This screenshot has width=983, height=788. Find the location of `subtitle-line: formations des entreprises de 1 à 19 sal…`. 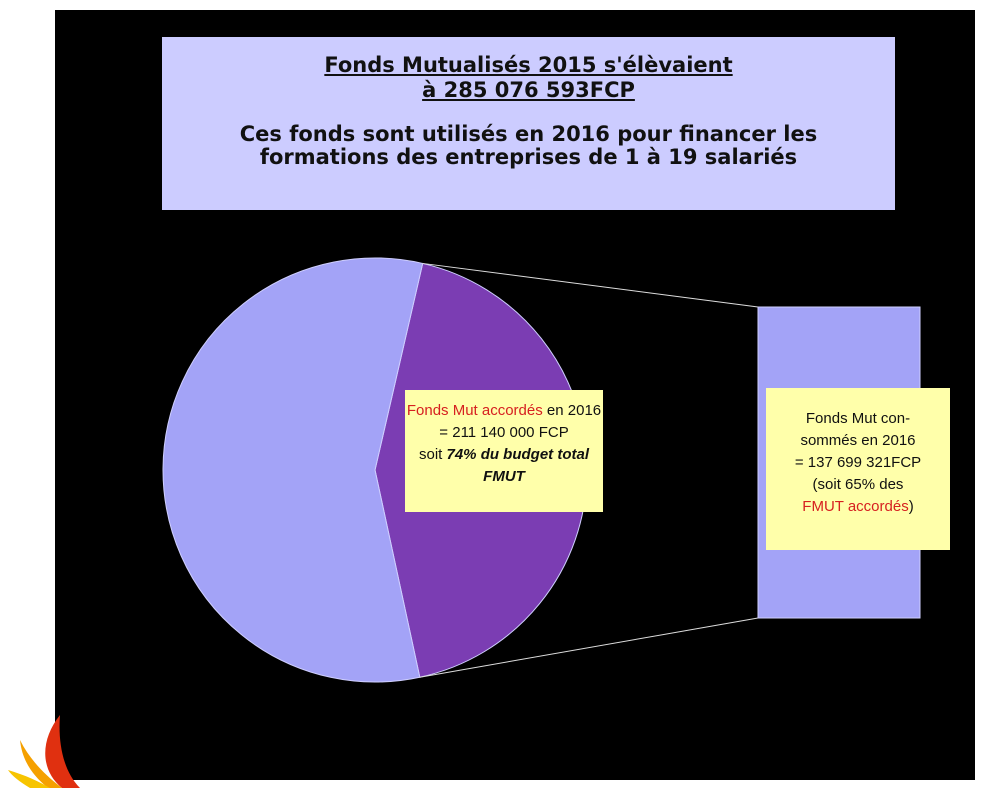

subtitle-line: formations des entreprises de 1 à 19 sal… is located at coordinates (528, 157).